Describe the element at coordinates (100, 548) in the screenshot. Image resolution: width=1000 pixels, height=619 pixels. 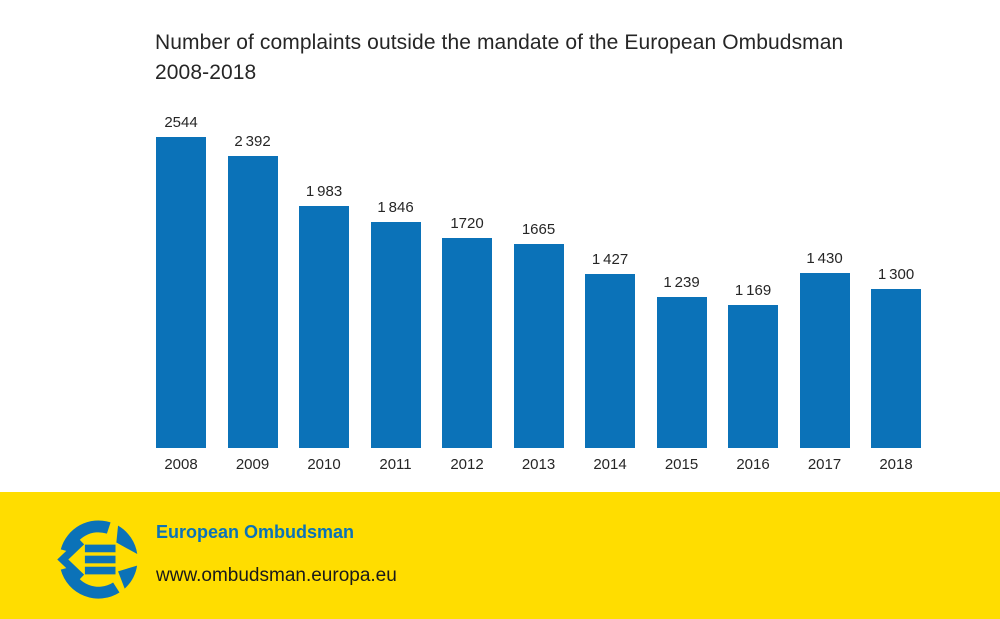
I see `logo-bar-top` at that location.